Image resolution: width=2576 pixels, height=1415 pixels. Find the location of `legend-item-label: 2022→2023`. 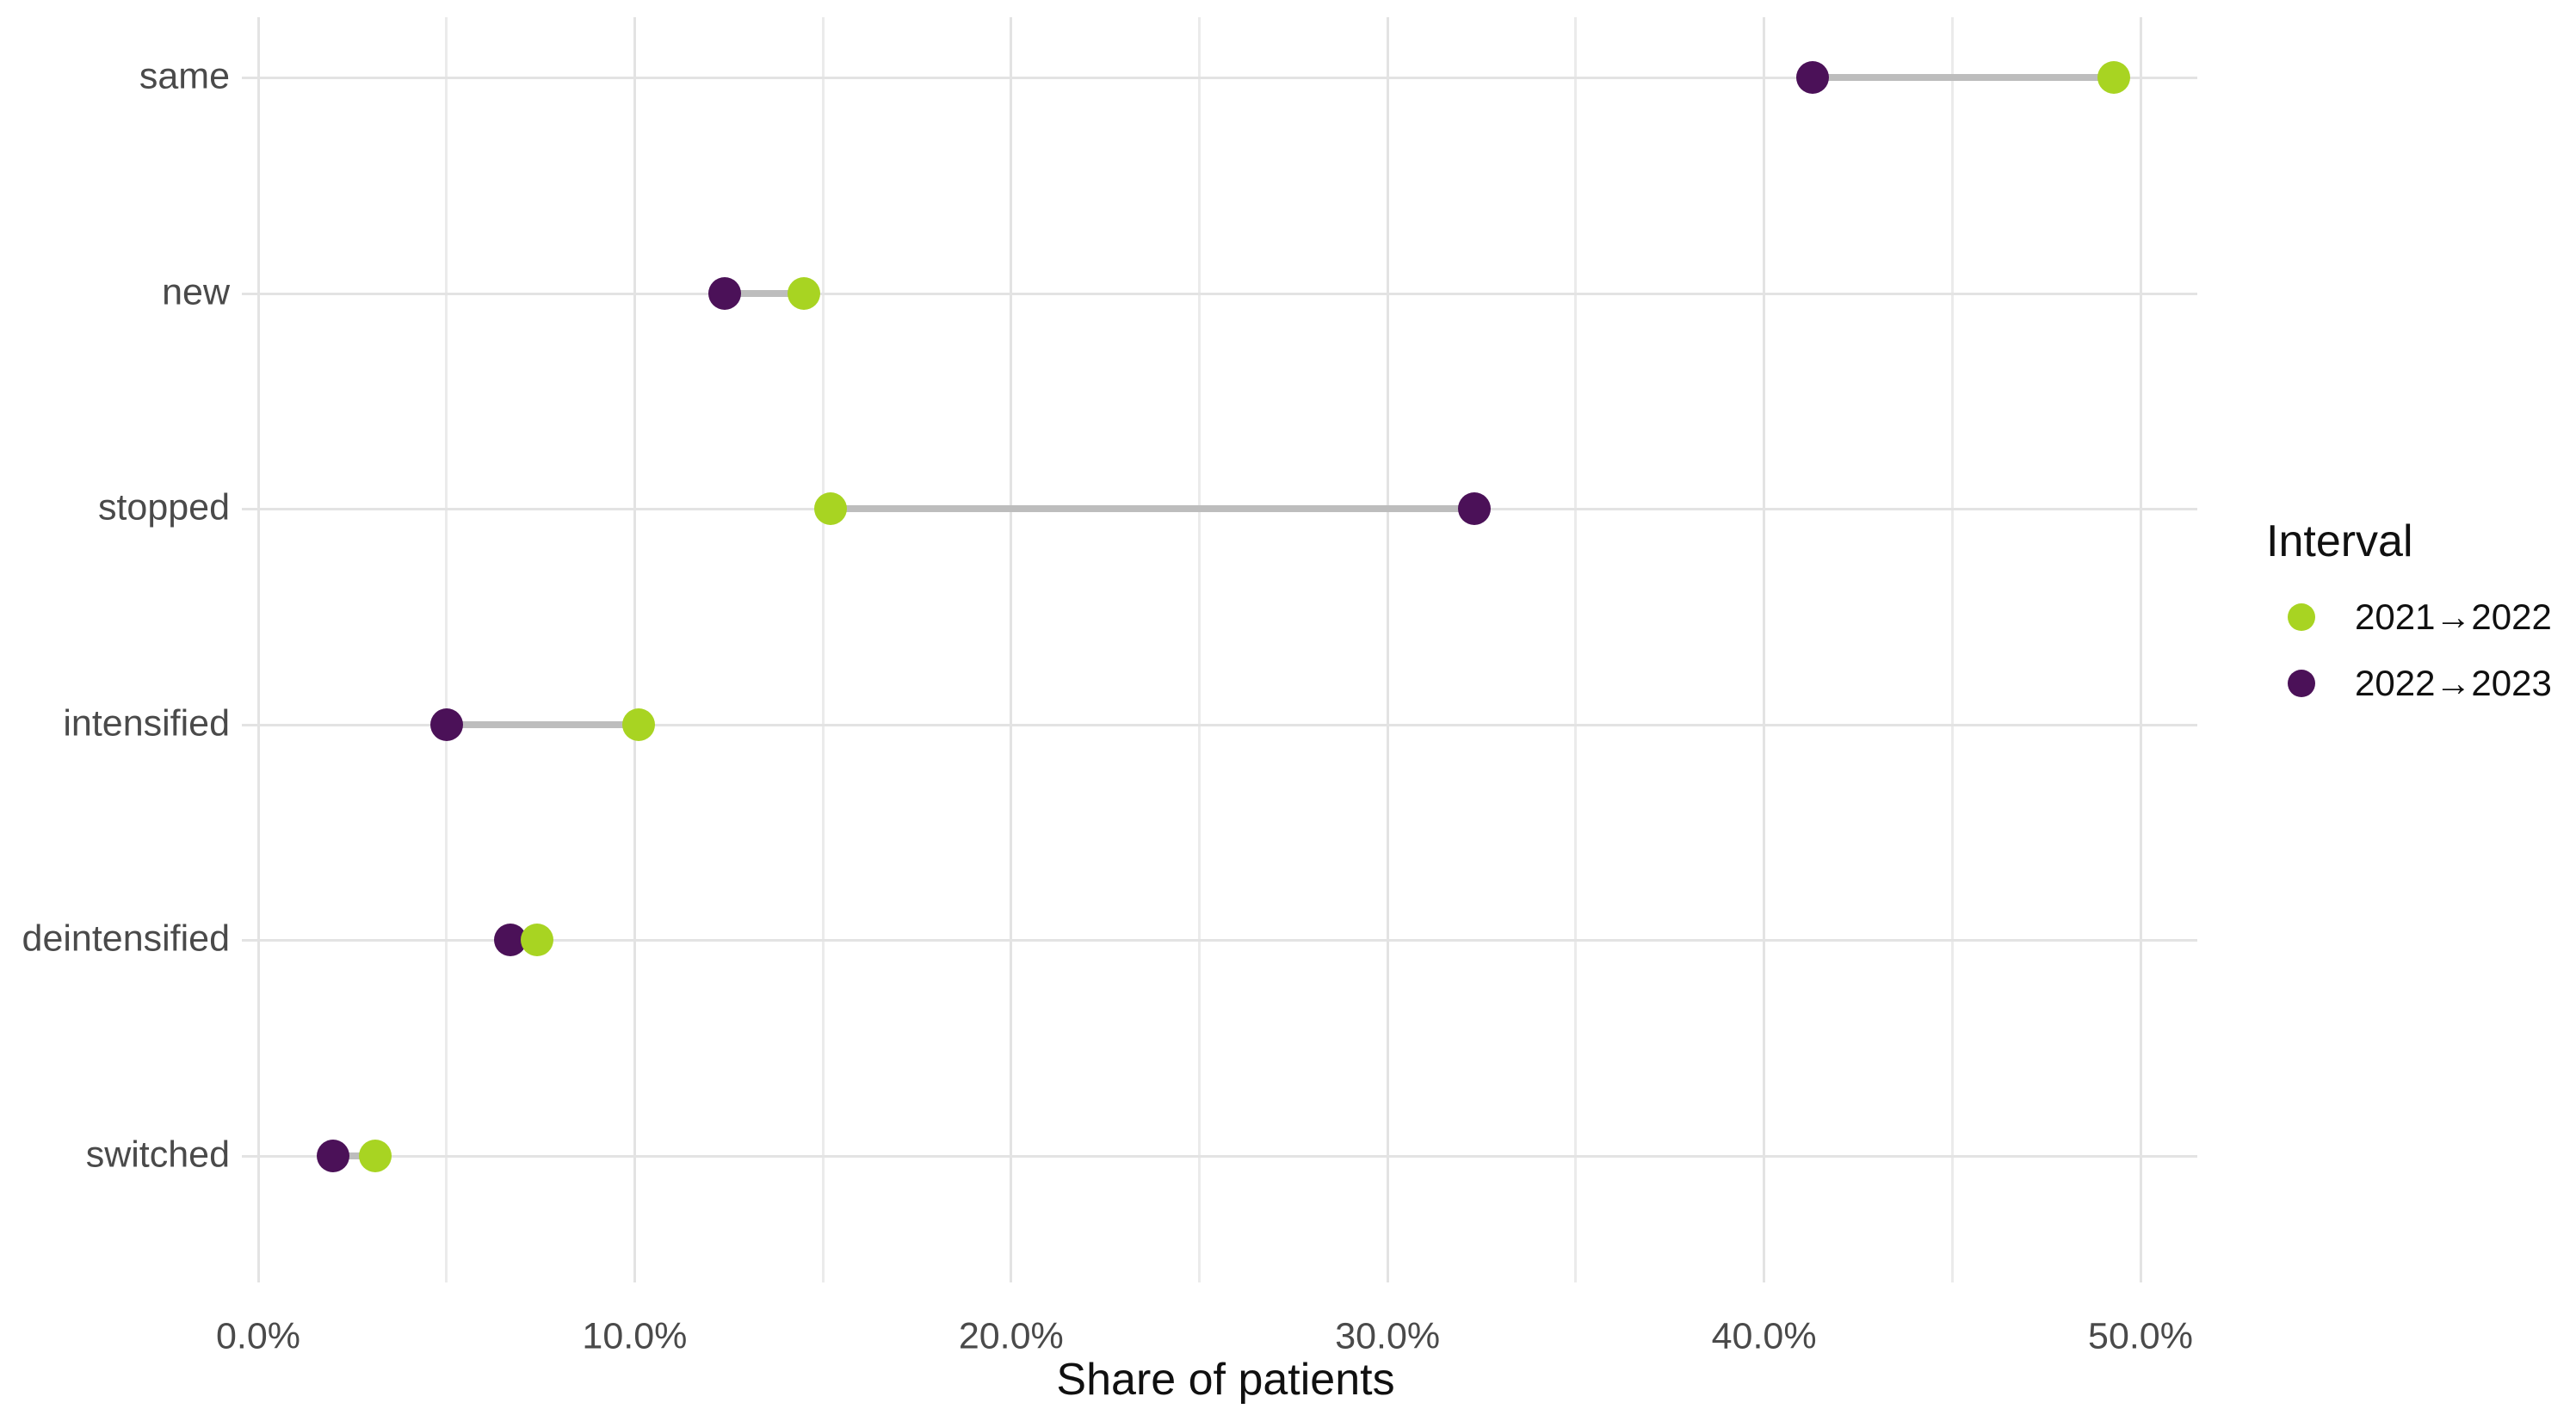

legend-item-label: 2022→2023 is located at coordinates (2453, 683).